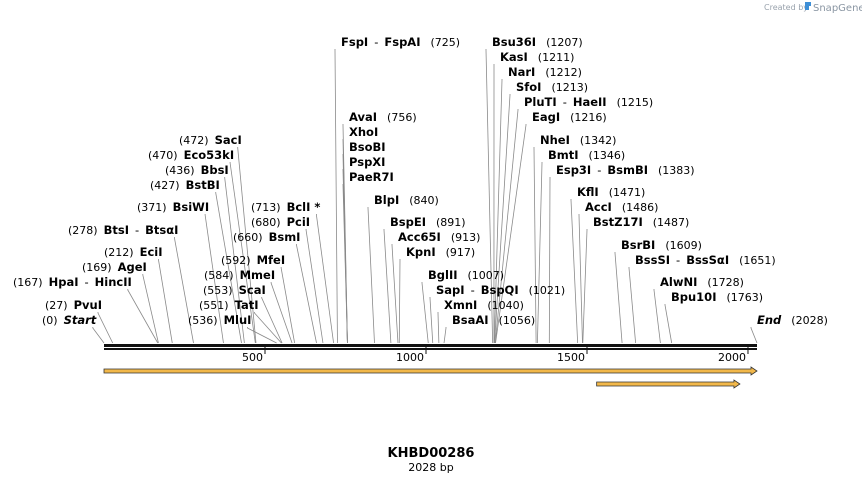 The width and height of the screenshot is (862, 483). Describe the element at coordinates (285, 207) in the screenshot. I see `cut-site-label: (713) BclI *` at that location.